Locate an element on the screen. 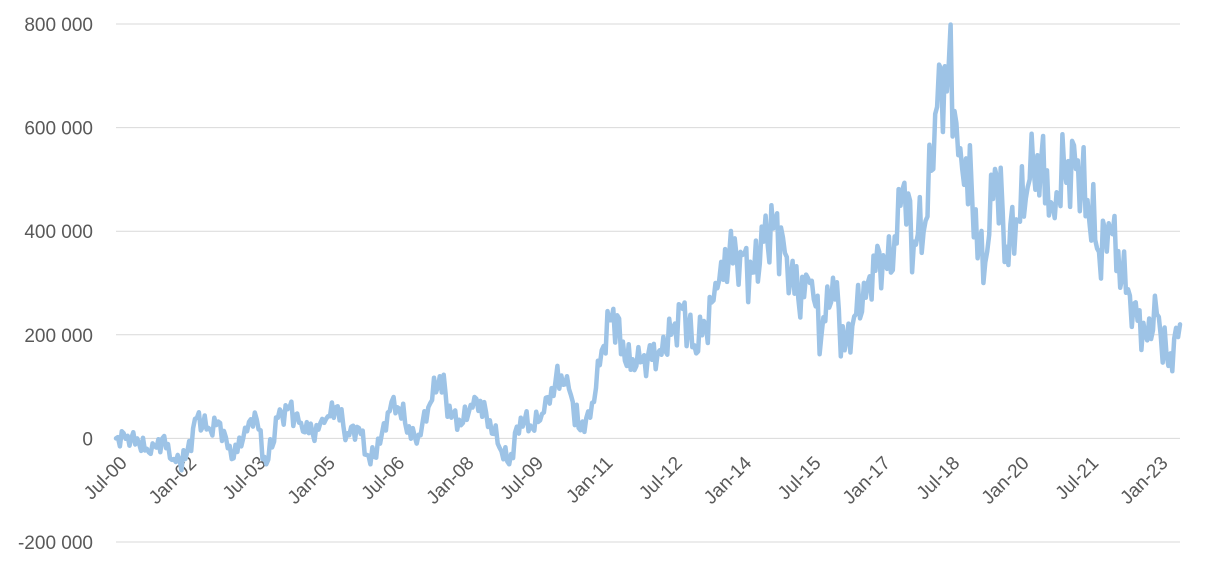 The height and width of the screenshot is (581, 1213). y-tick-label: 800 000 is located at coordinates (58, 25).